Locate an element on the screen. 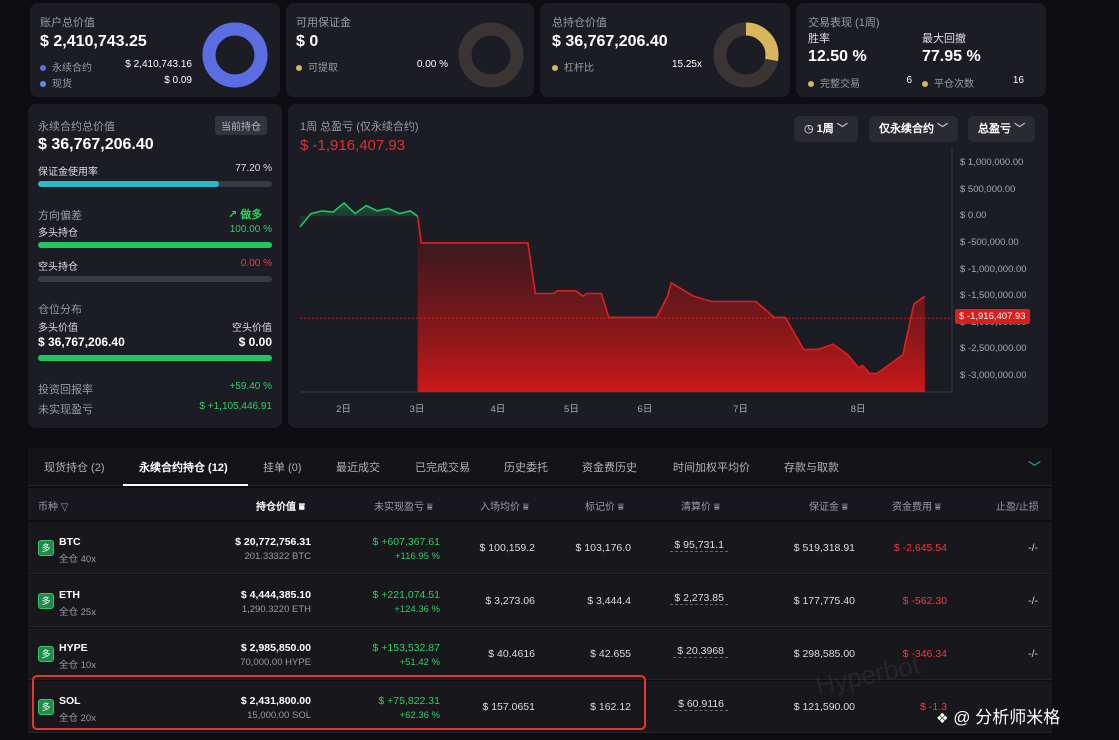 This screenshot has height=740, width=1119. unrealized-value: $ +1,105,446.91 is located at coordinates (235, 406).